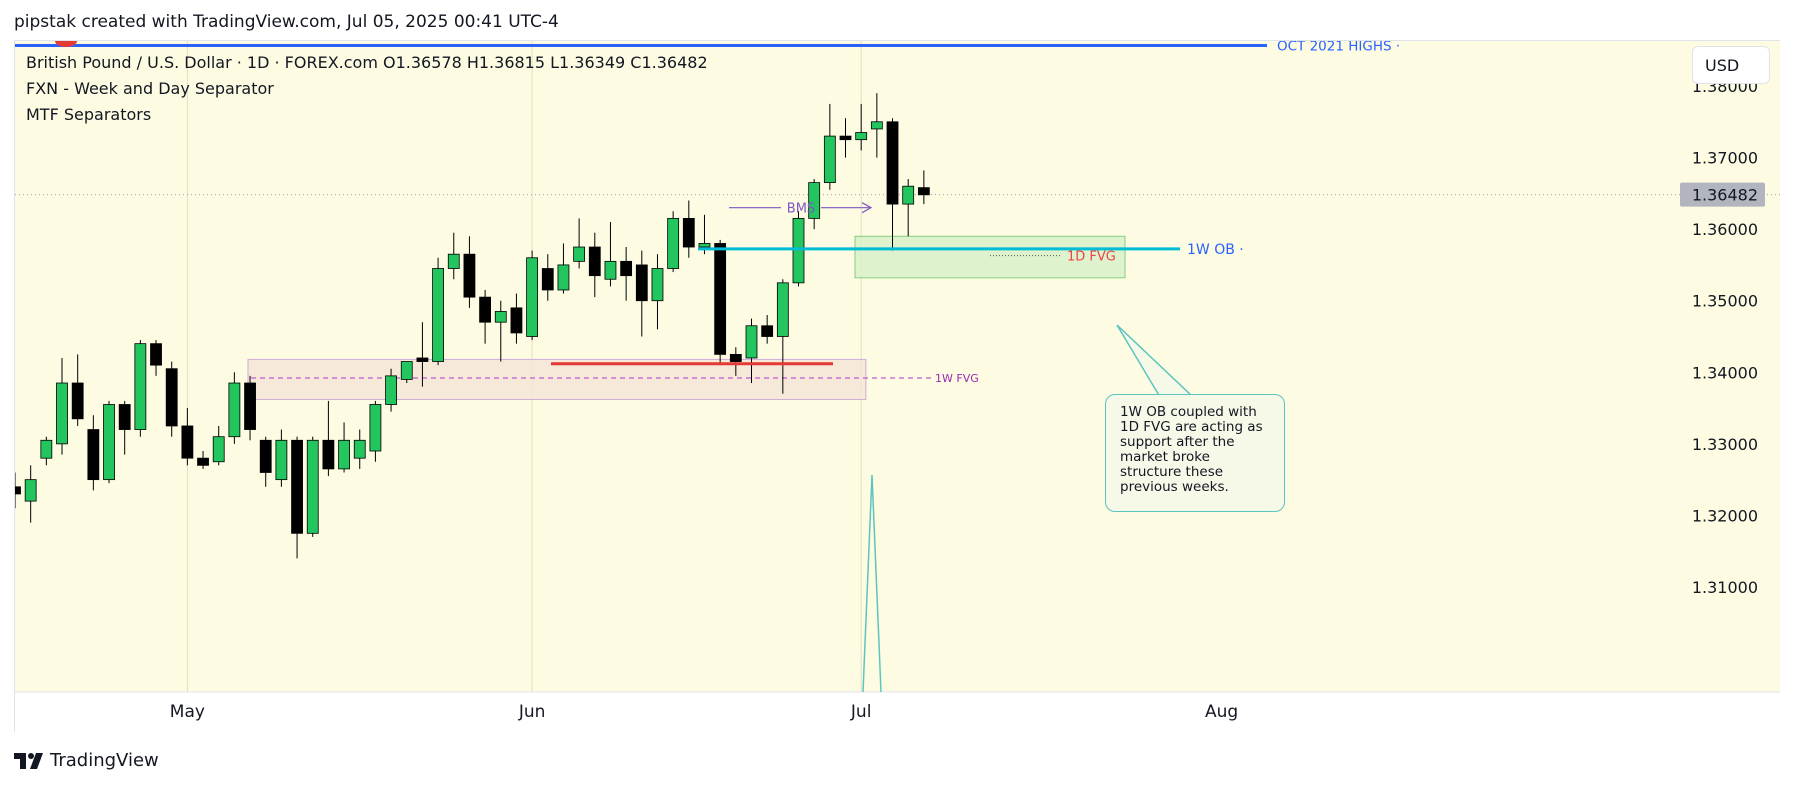  What do you see at coordinates (1725, 444) in the screenshot?
I see `y-tick-label: 1.33000` at bounding box center [1725, 444].